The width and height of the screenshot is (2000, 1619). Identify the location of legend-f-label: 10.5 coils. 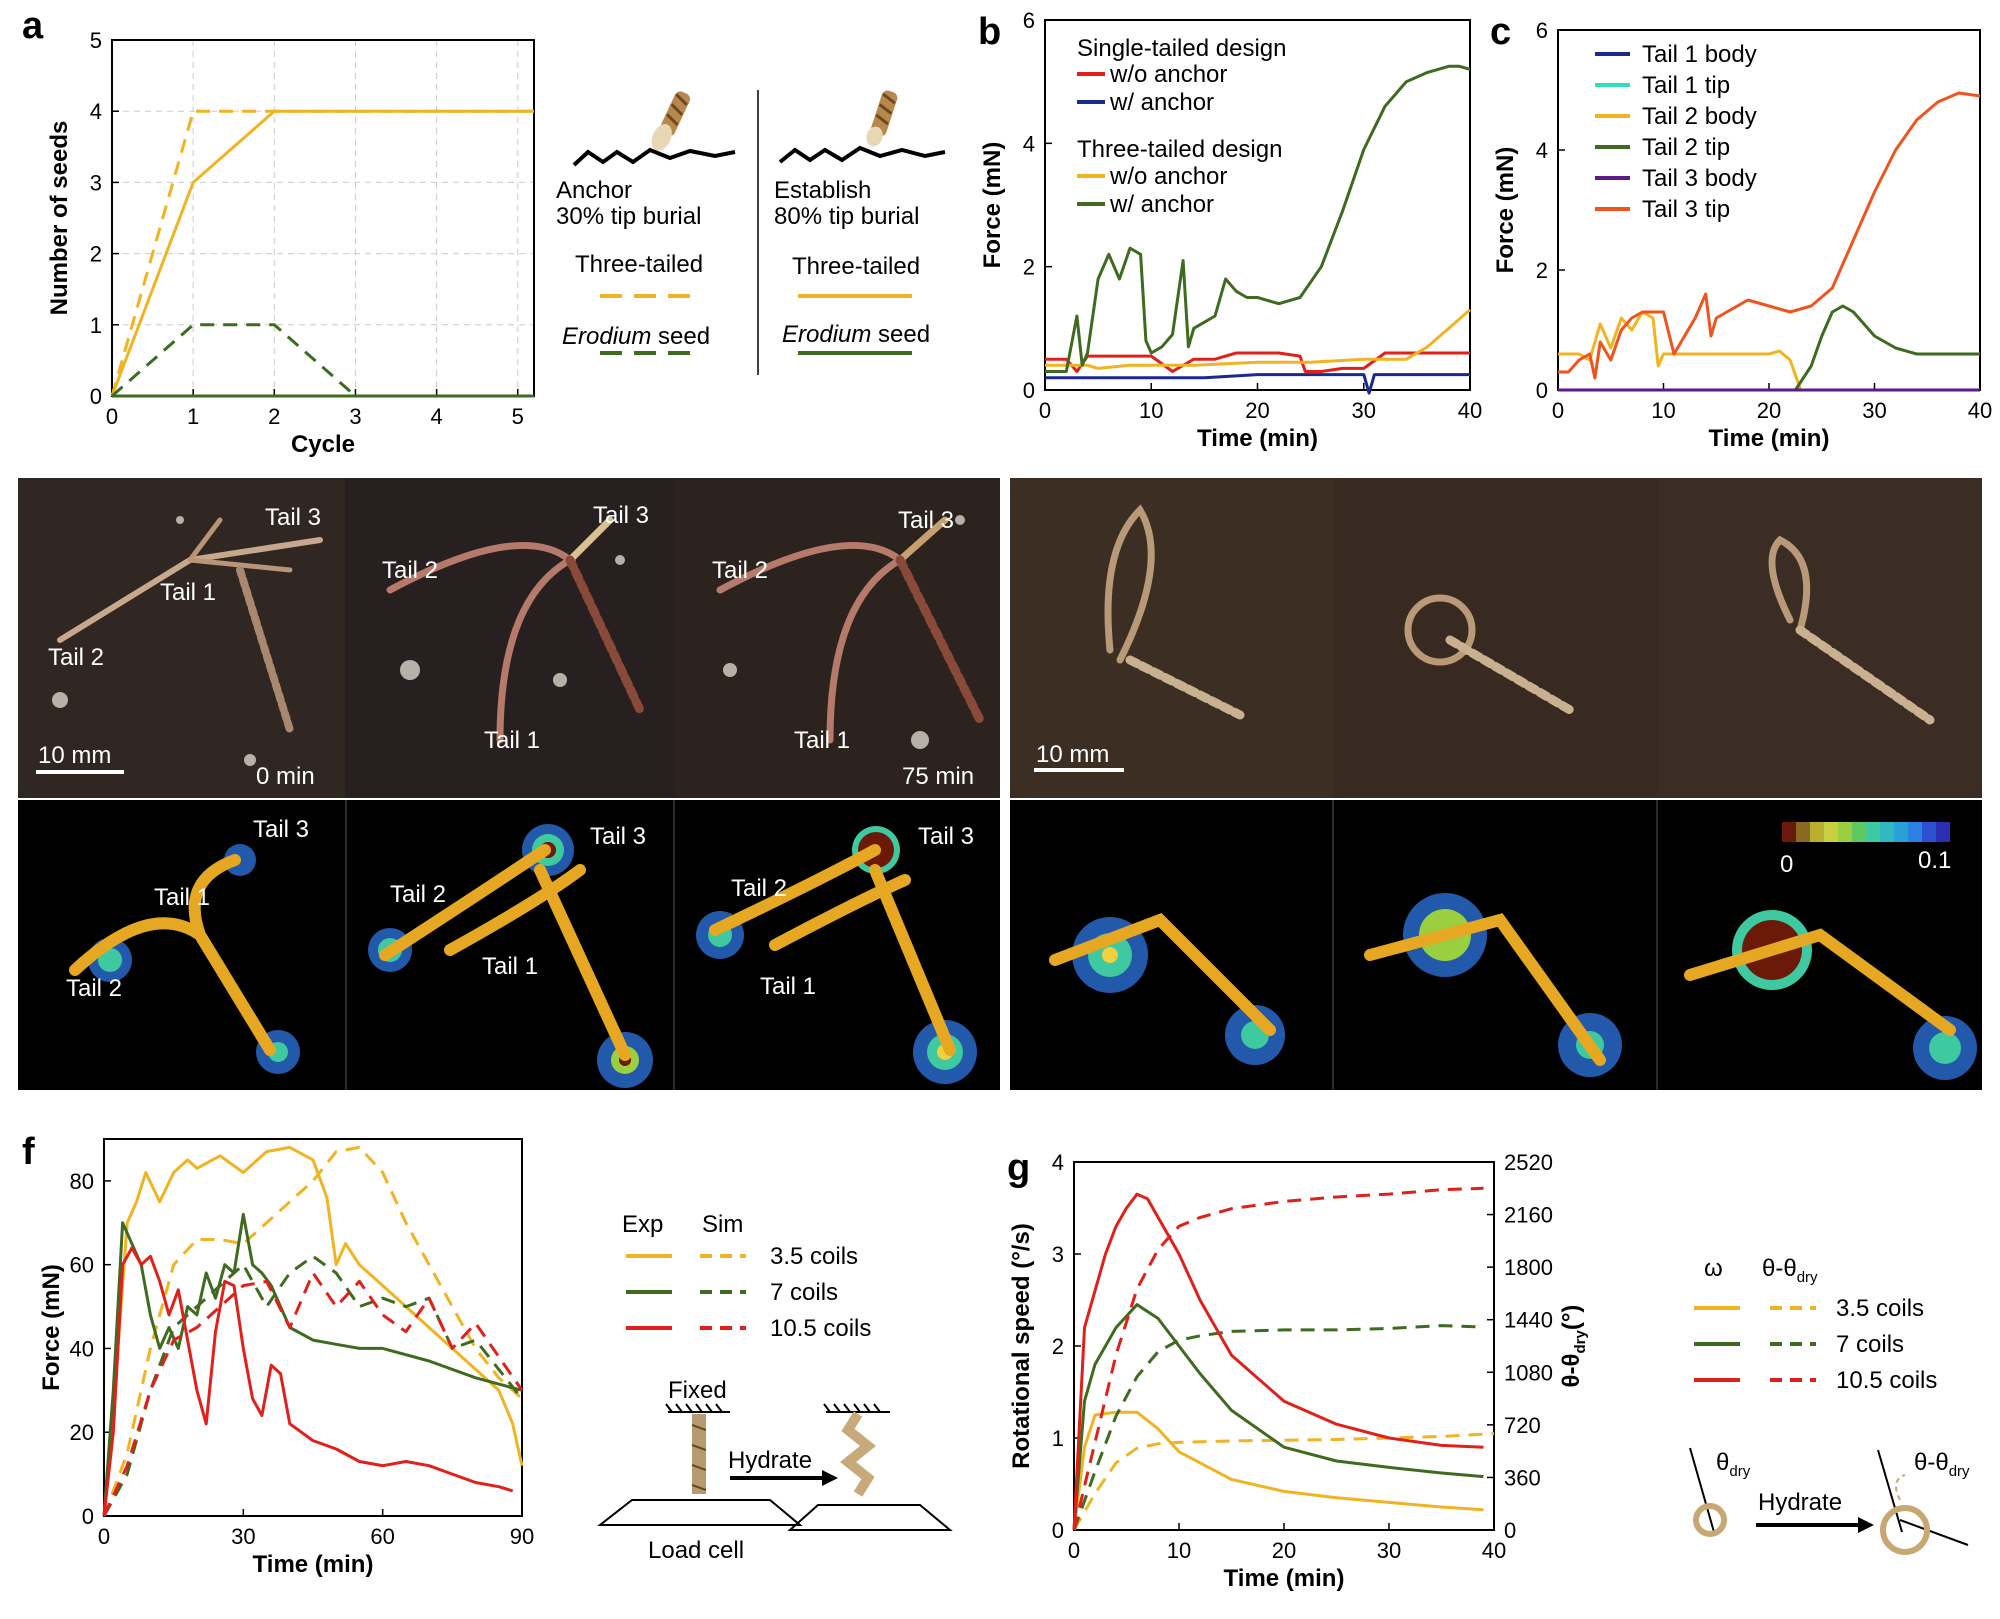
(820, 1328).